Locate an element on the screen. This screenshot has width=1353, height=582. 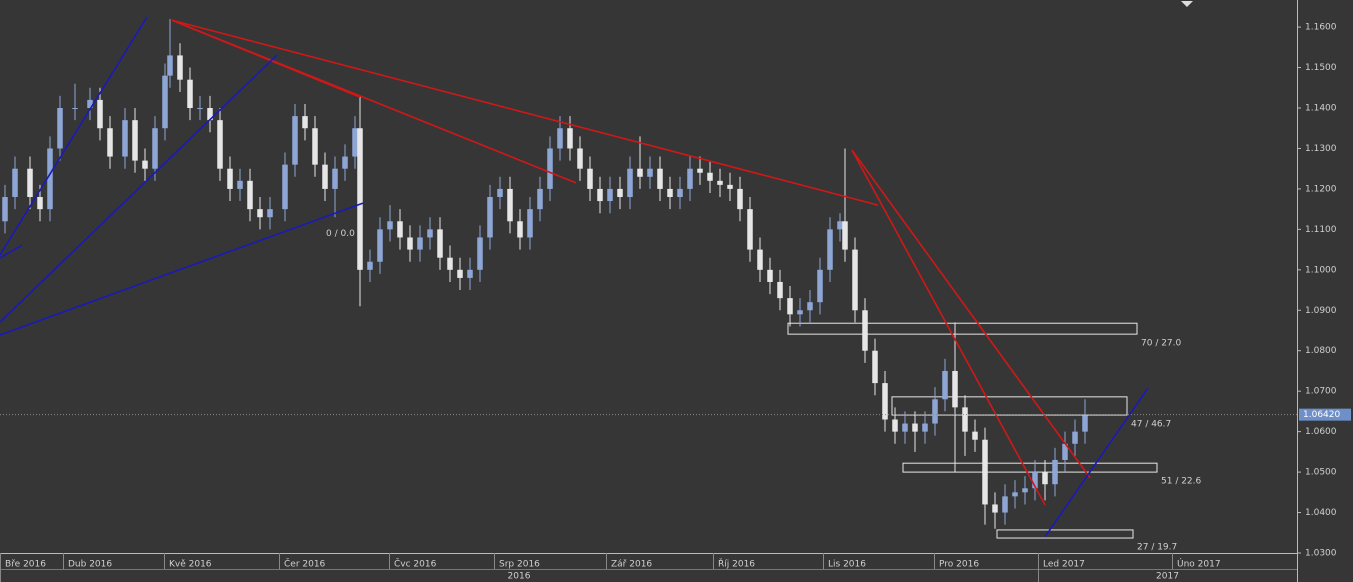
x-tick-label: Led 2017 is located at coordinates (1064, 565).